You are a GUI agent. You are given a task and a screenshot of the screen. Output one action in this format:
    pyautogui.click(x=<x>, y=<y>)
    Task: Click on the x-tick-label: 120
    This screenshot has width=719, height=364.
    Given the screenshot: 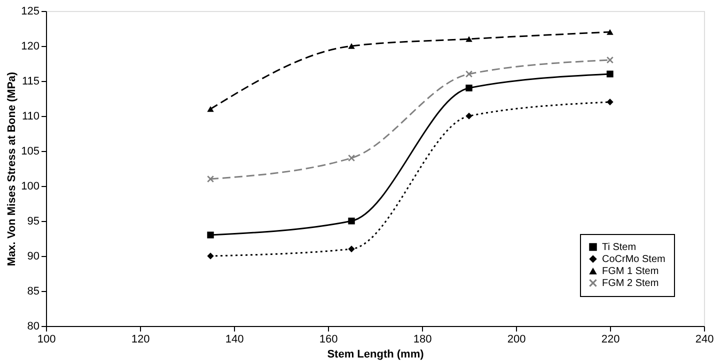 What is the action you would take?
    pyautogui.click(x=140, y=340)
    